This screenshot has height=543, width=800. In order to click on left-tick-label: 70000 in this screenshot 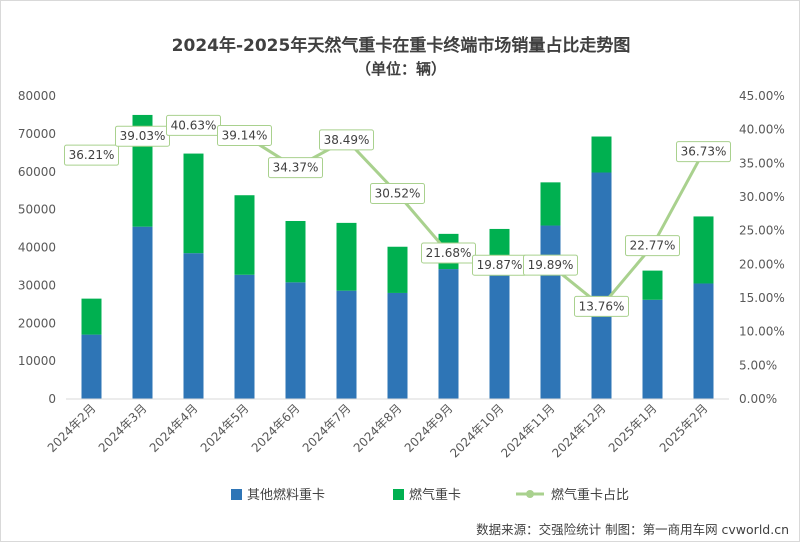, I will do `click(37, 134)`.